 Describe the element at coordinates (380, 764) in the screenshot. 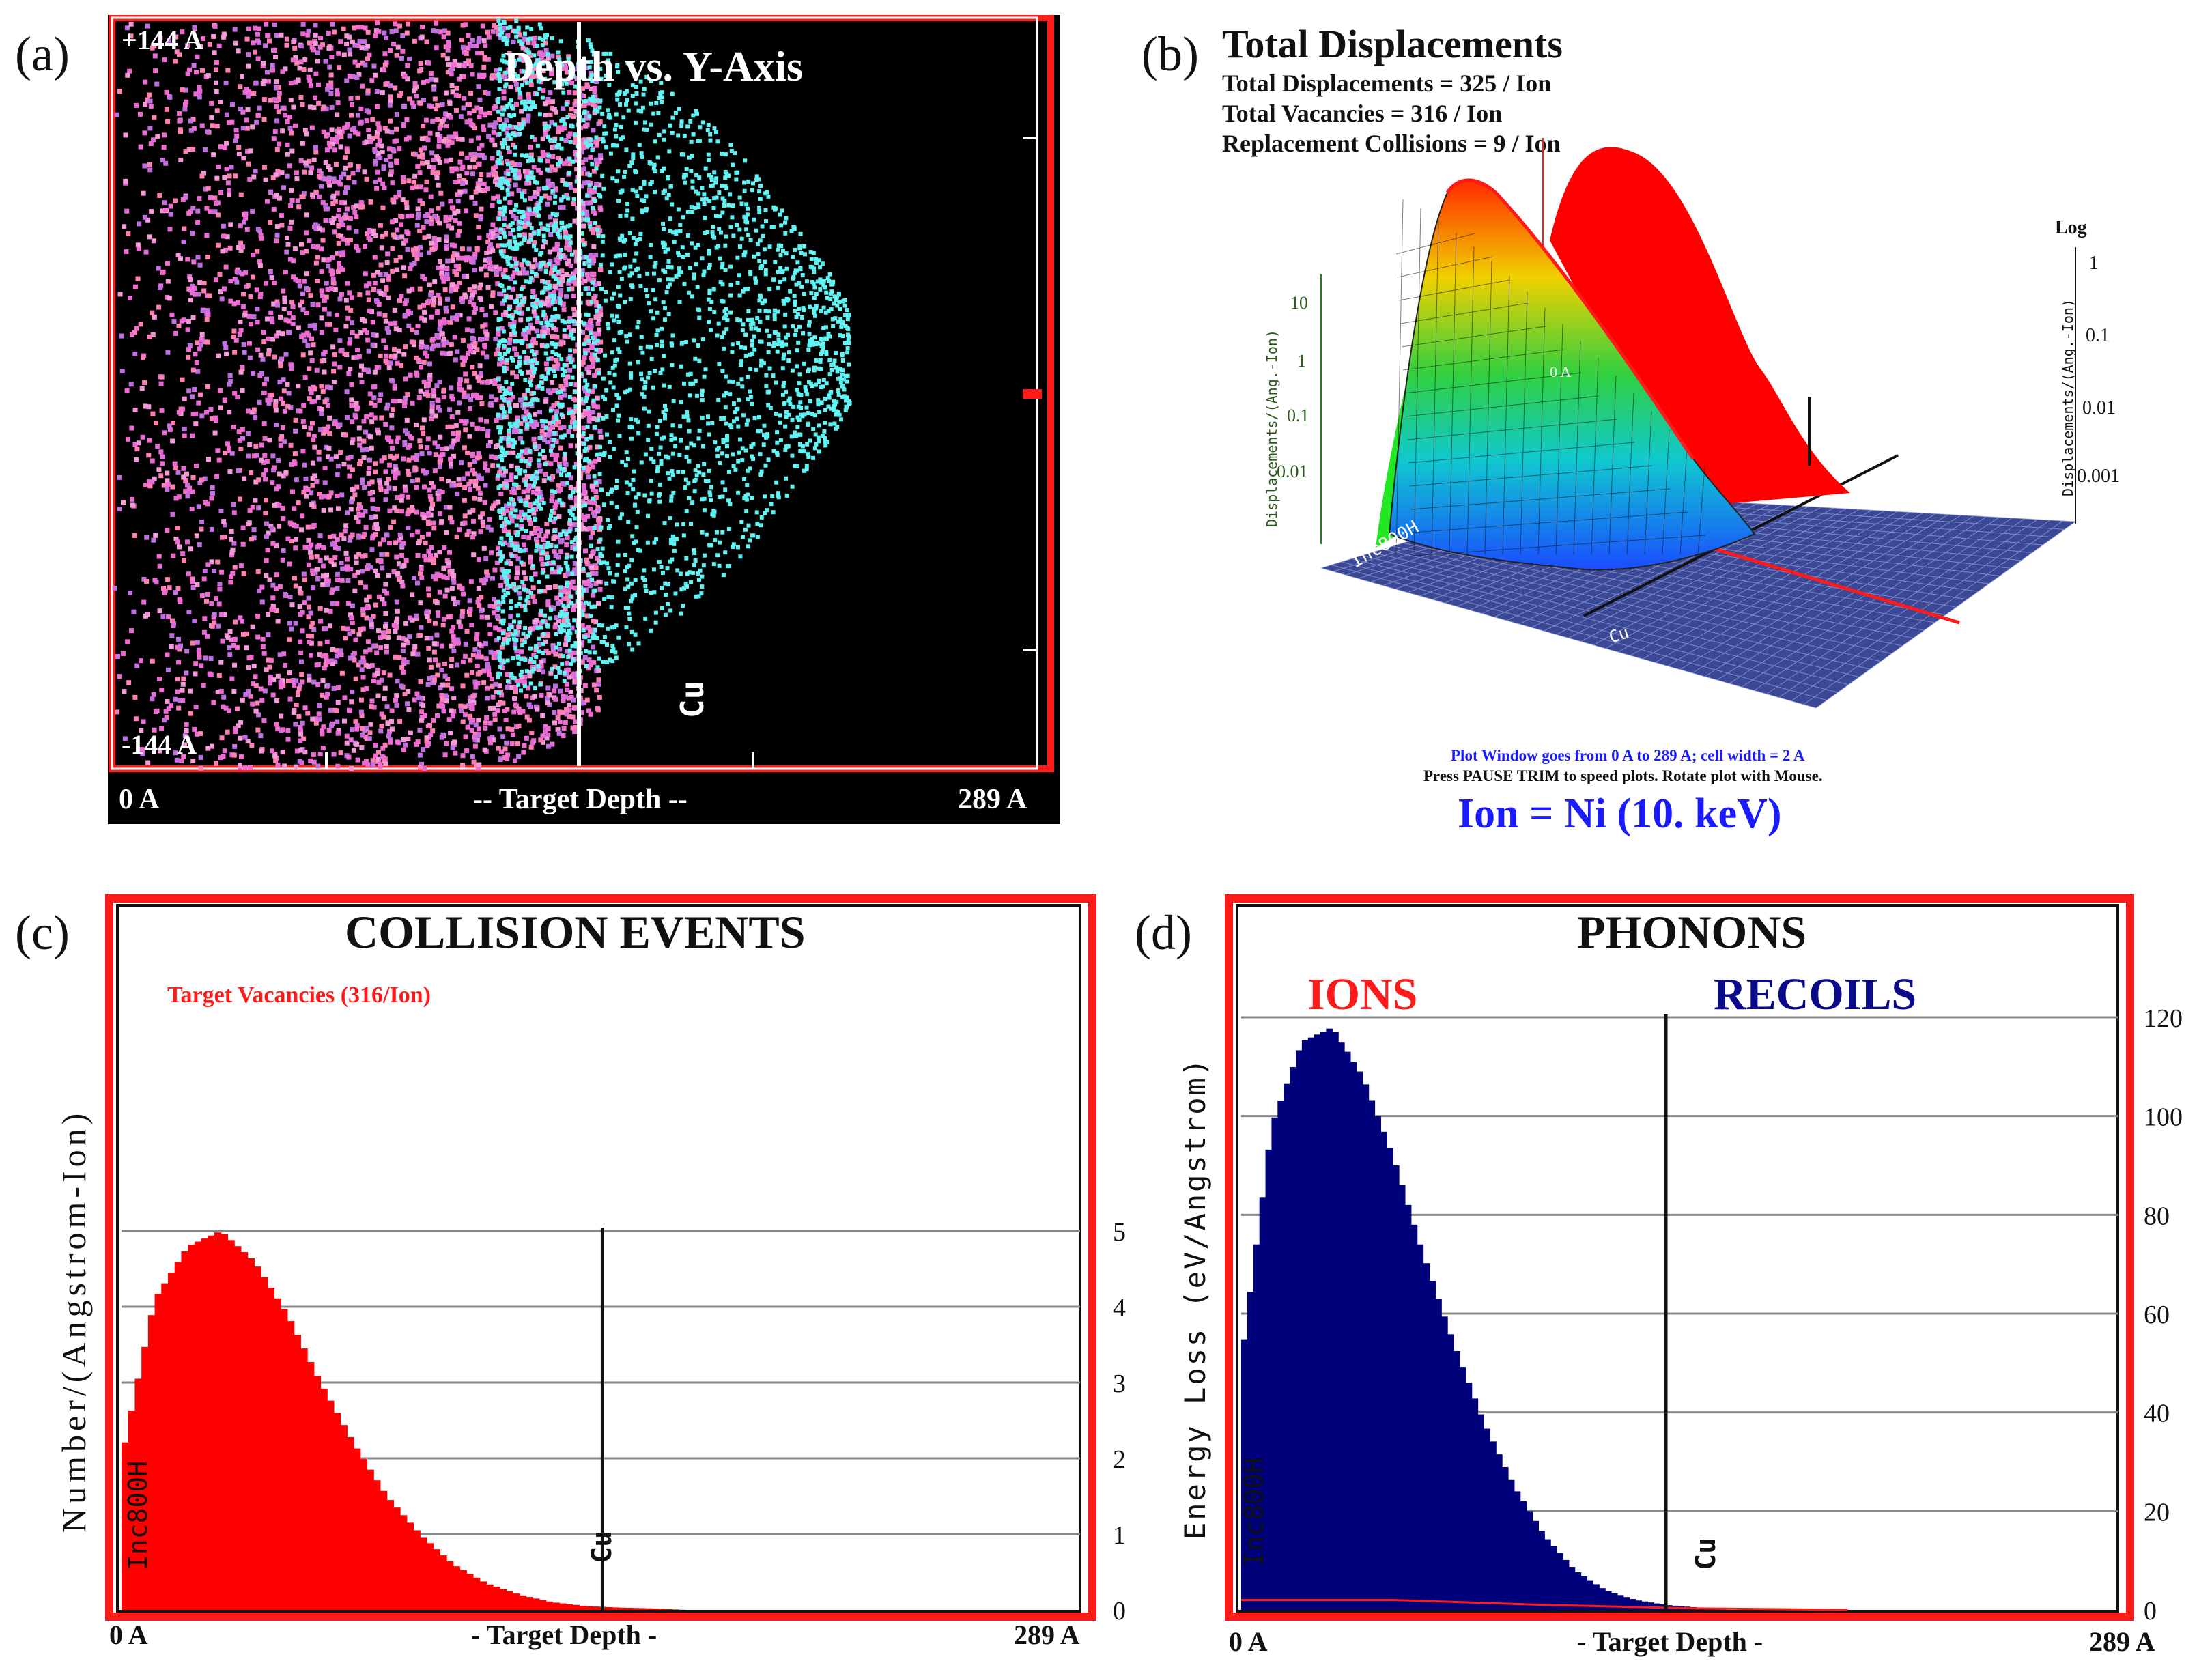

I see `panel-a-point-1995` at that location.